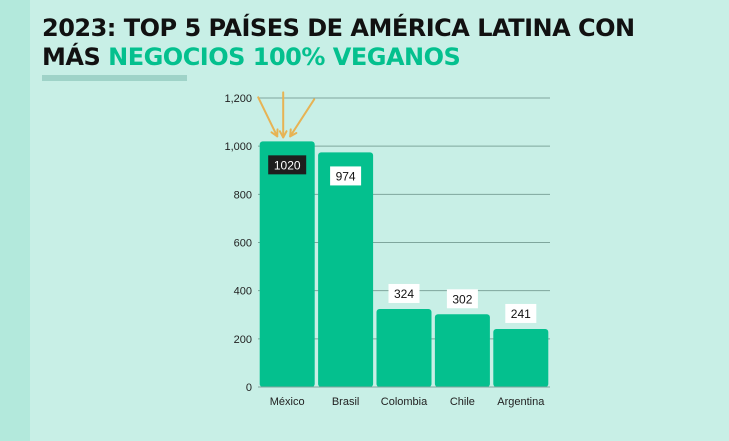 The height and width of the screenshot is (441, 729). Describe the element at coordinates (238, 147) in the screenshot. I see `y-tick-label: 1,000` at that location.